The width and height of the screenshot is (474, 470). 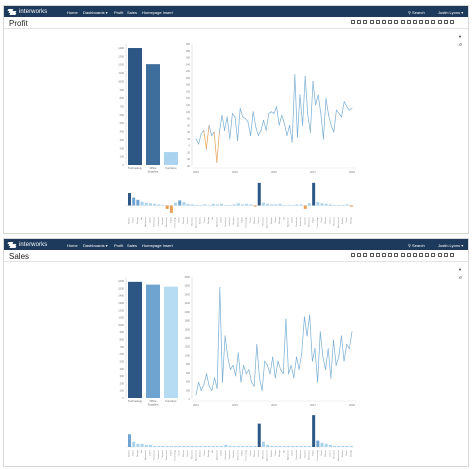 I want to click on download-icon, so click(x=408, y=255).